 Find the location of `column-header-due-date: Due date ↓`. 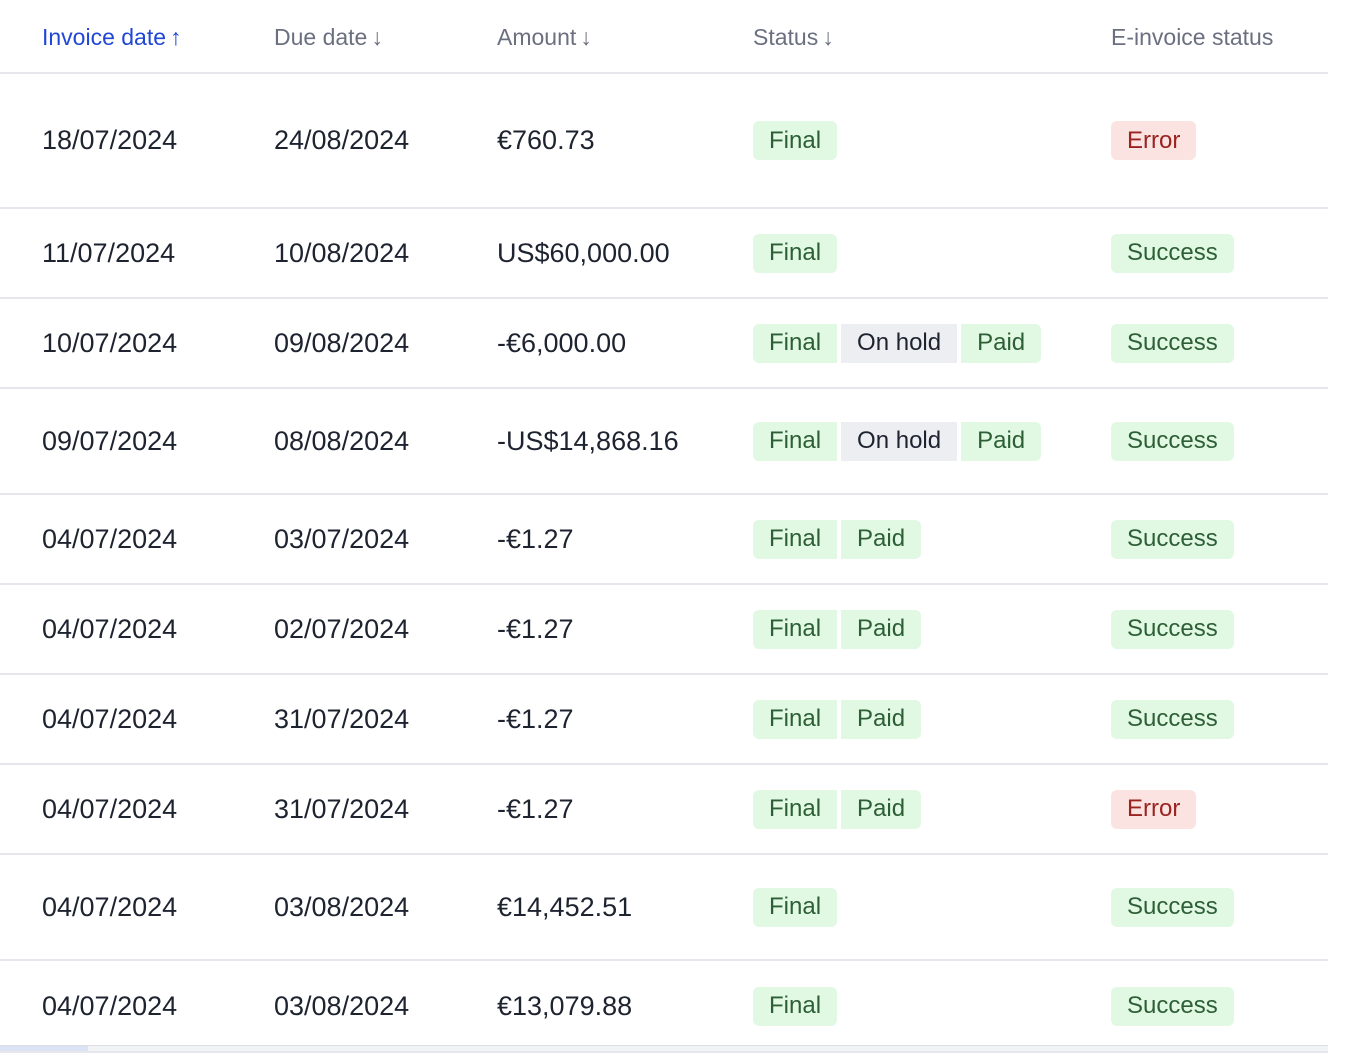

column-header-due-date: Due date ↓ is located at coordinates (328, 37).